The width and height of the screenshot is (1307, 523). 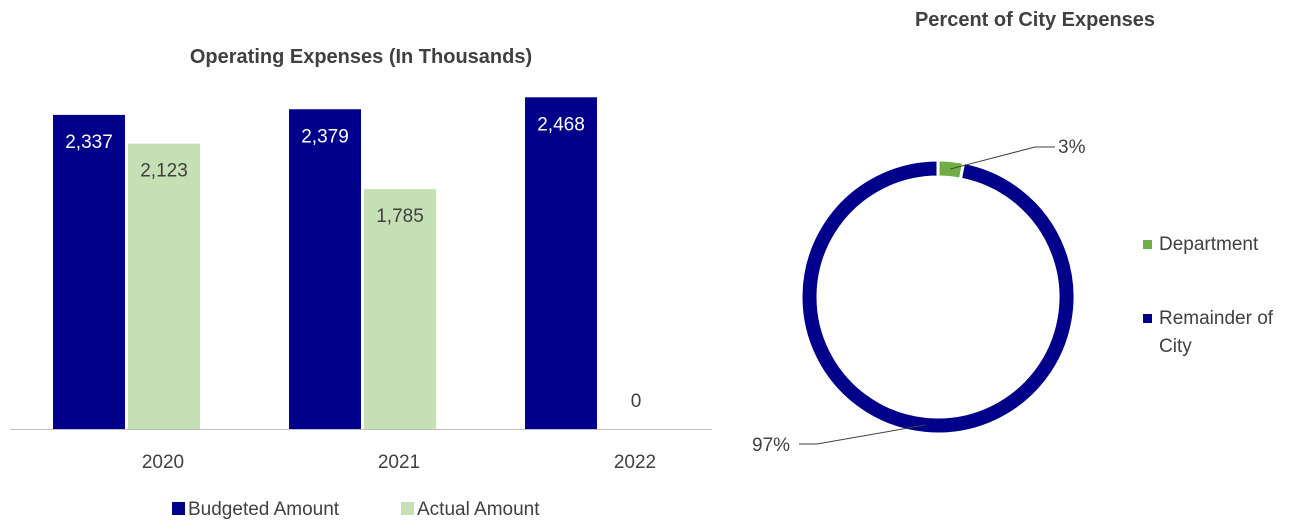 What do you see at coordinates (1035, 20) in the screenshot?
I see `donut-chart-title: Percent of City Expenses` at bounding box center [1035, 20].